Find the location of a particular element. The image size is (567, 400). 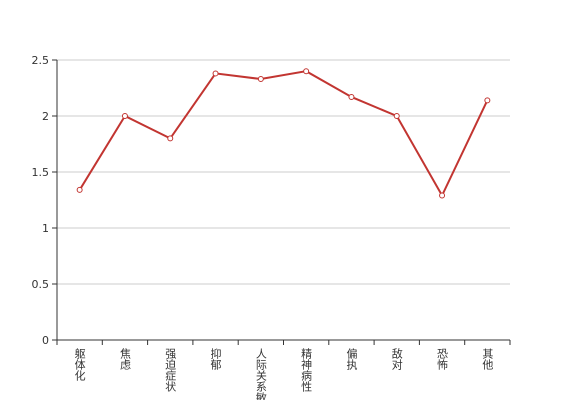

y-tick-label: 2 is located at coordinates (45, 116).